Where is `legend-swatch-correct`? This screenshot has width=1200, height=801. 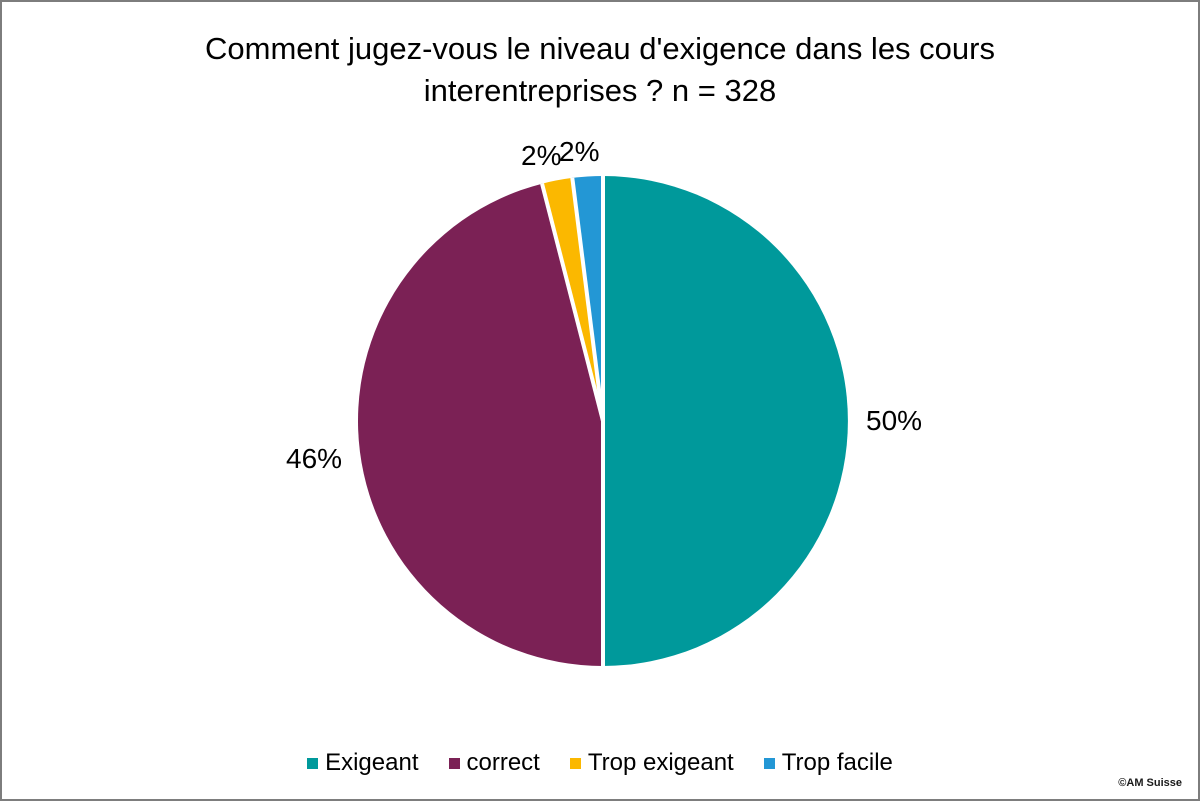
legend-swatch-correct is located at coordinates (454, 763).